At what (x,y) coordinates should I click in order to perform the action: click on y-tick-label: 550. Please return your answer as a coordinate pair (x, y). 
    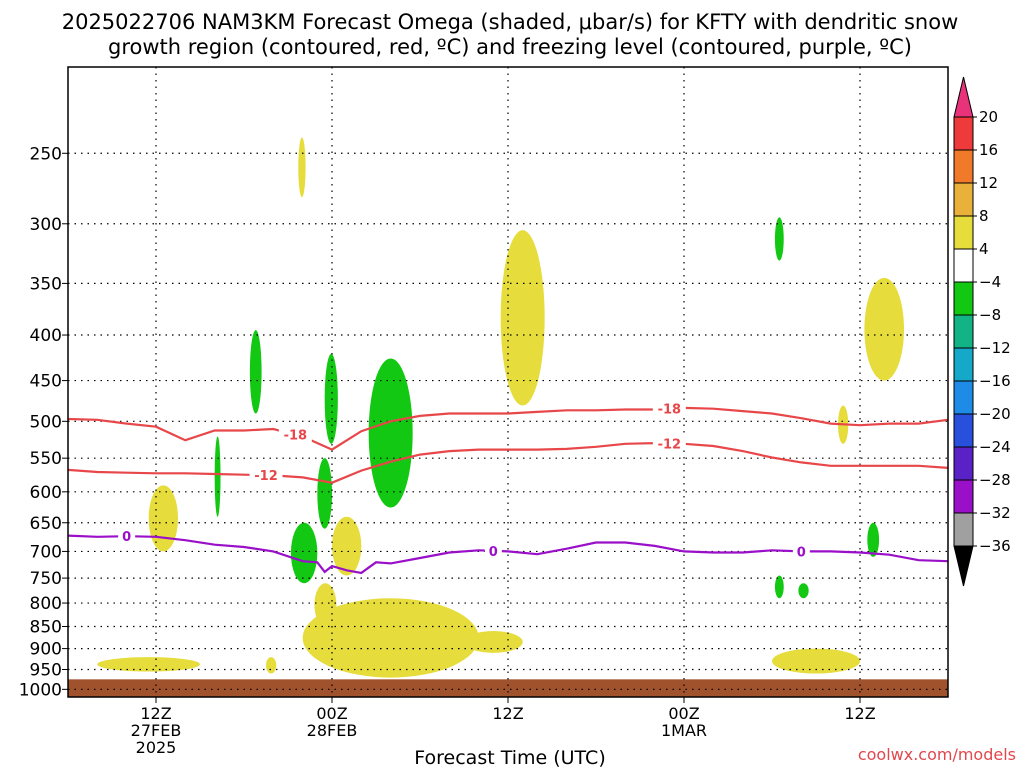
    Looking at the image, I should click on (46, 459).